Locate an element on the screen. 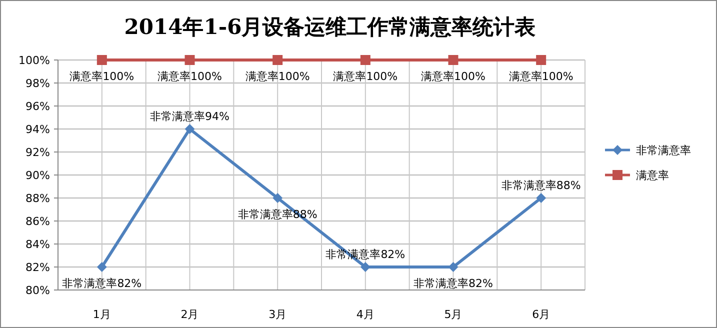 Image resolution: width=717 pixels, height=328 pixels. x-tick-label: 5月 is located at coordinates (453, 314).